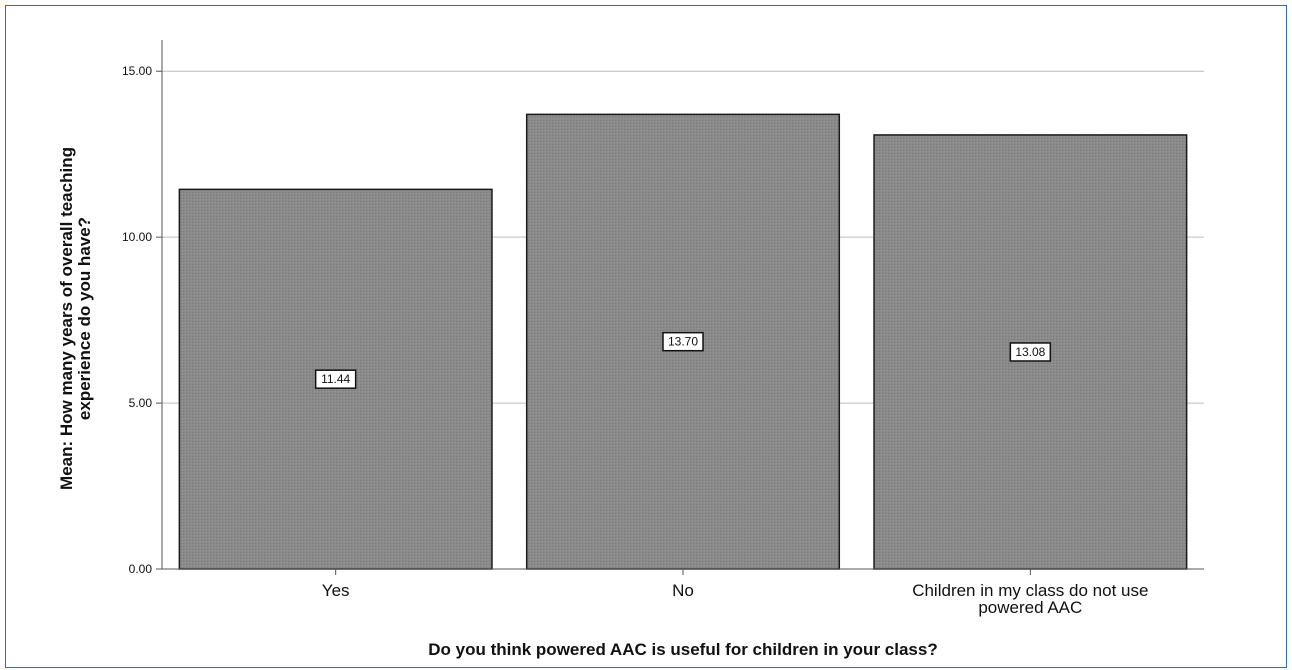 The height and width of the screenshot is (670, 1292). Describe the element at coordinates (336, 590) in the screenshot. I see `x-category-label: Yes` at that location.